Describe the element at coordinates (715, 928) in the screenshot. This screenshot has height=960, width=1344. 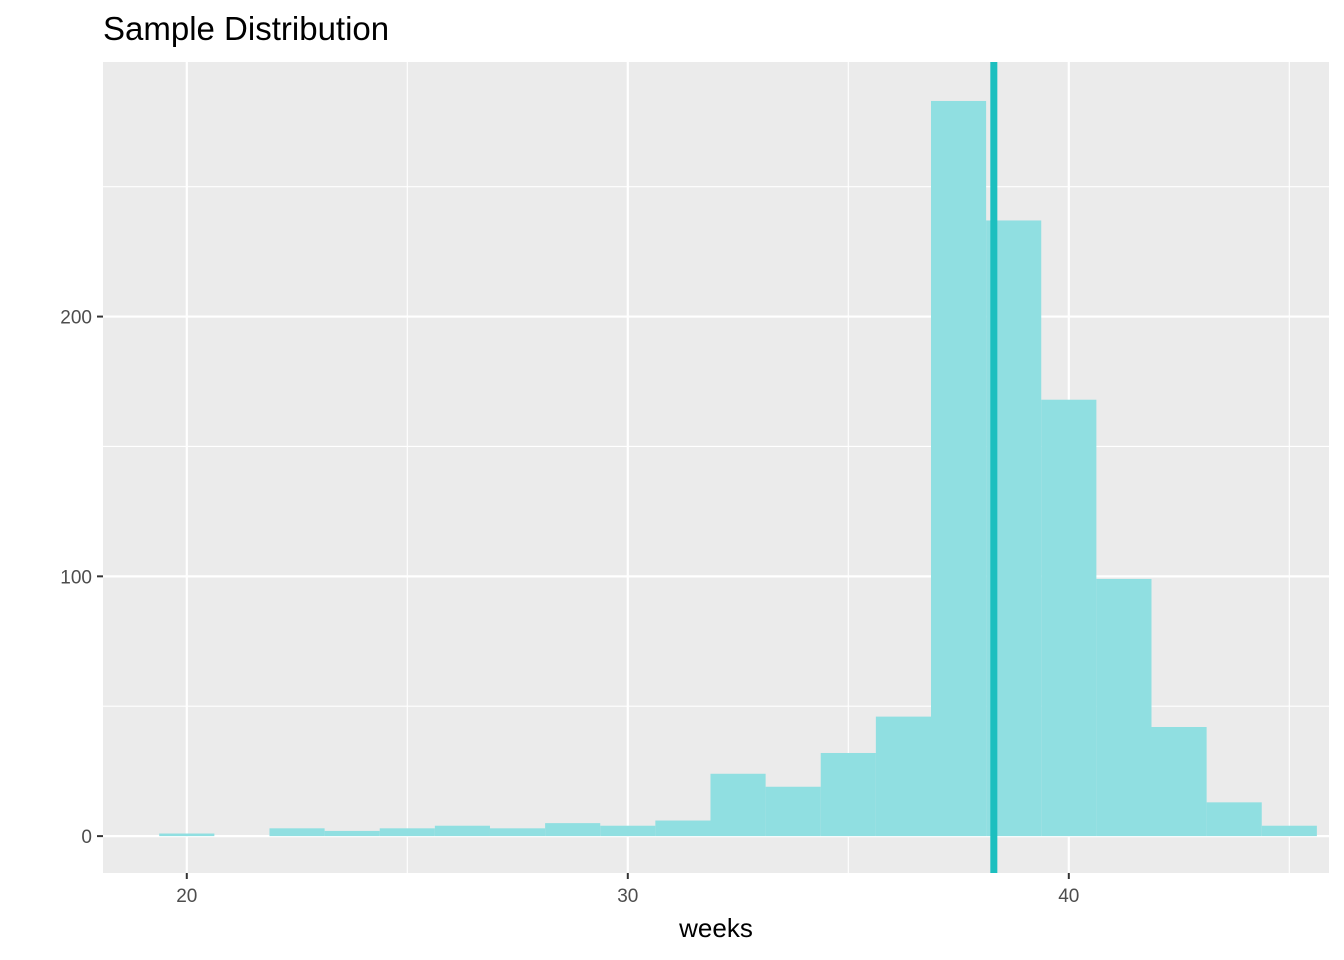
I see `x-axis-title: weeks` at that location.